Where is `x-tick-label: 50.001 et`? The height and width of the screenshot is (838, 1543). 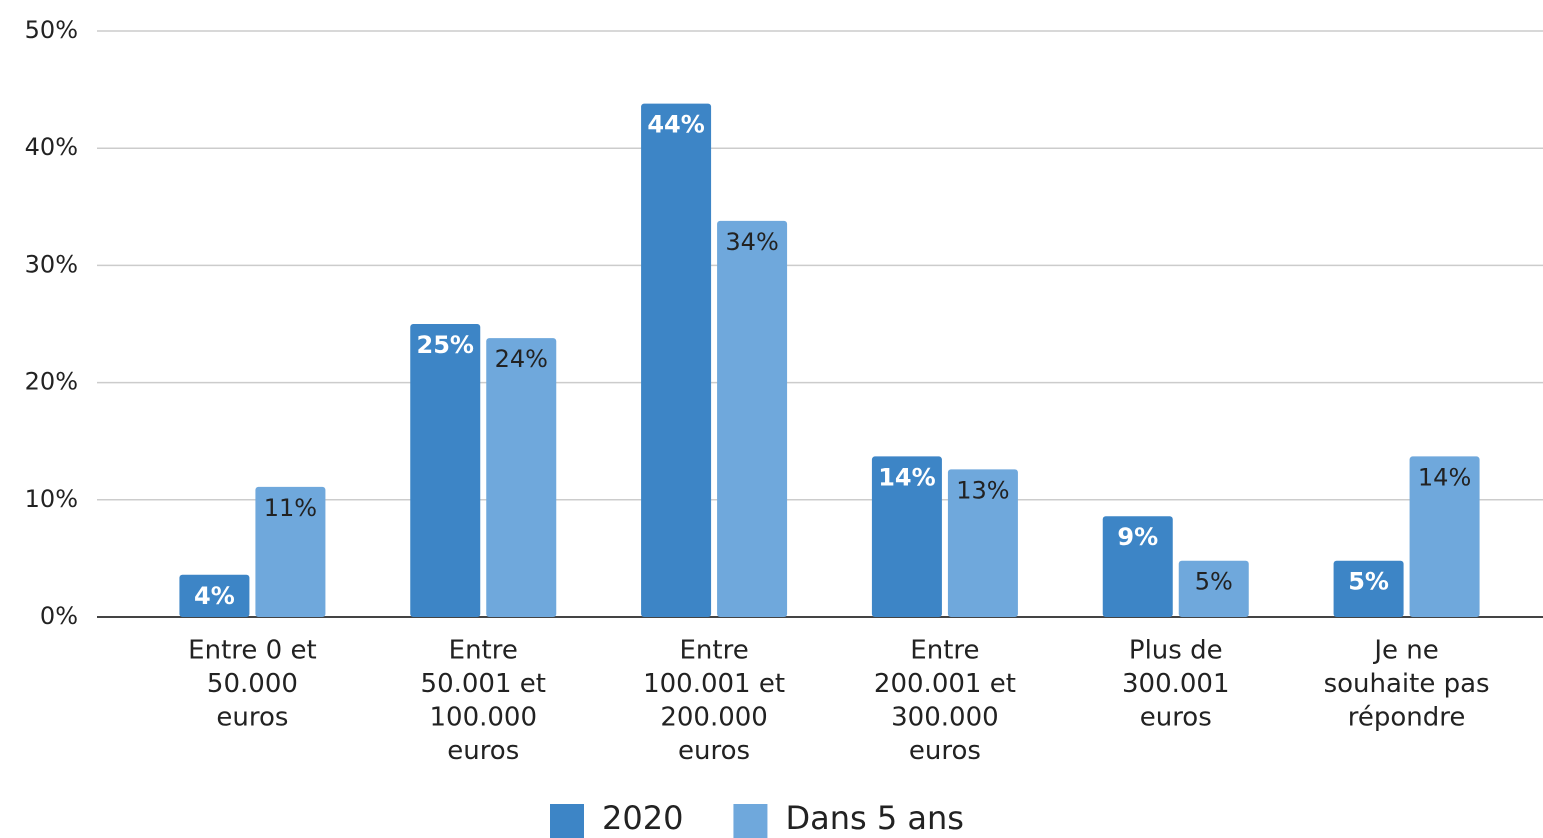 x-tick-label: 50.001 et is located at coordinates (483, 684).